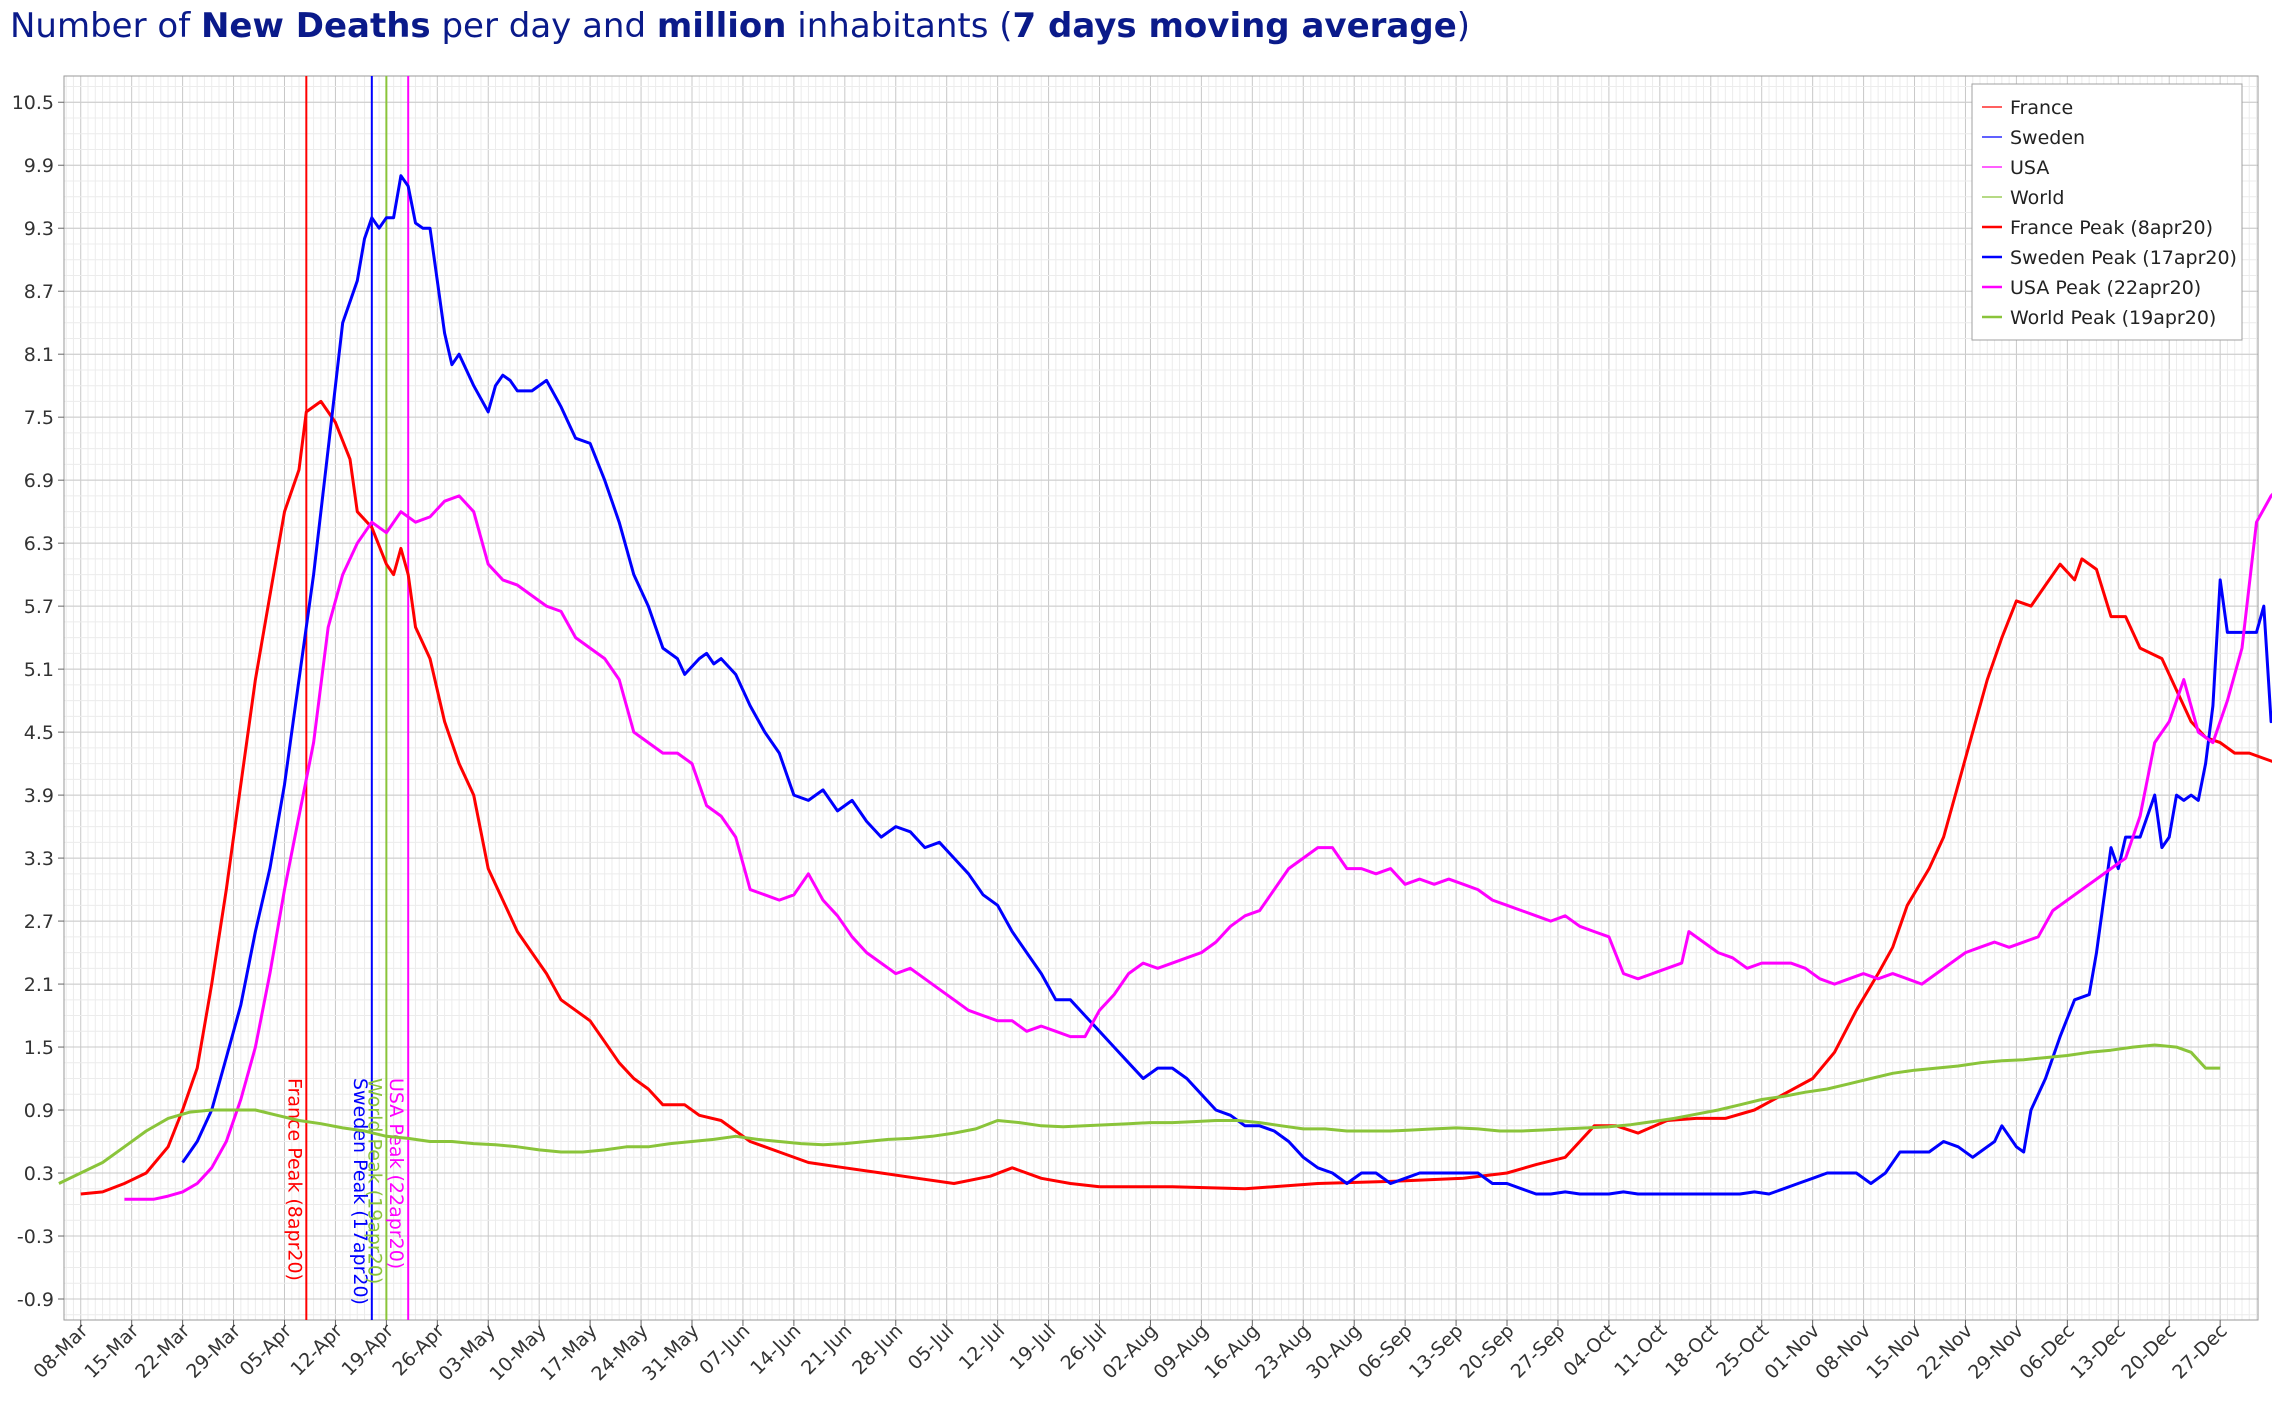 This screenshot has width=2272, height=1406. Describe the element at coordinates (39, 607) in the screenshot. I see `y-tick-label: 5.7` at that location.